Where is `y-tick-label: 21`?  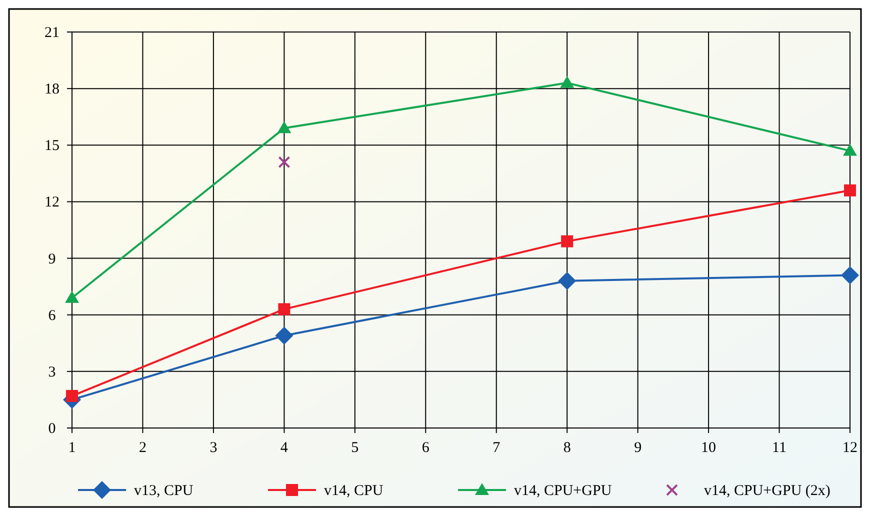 y-tick-label: 21 is located at coordinates (52, 33).